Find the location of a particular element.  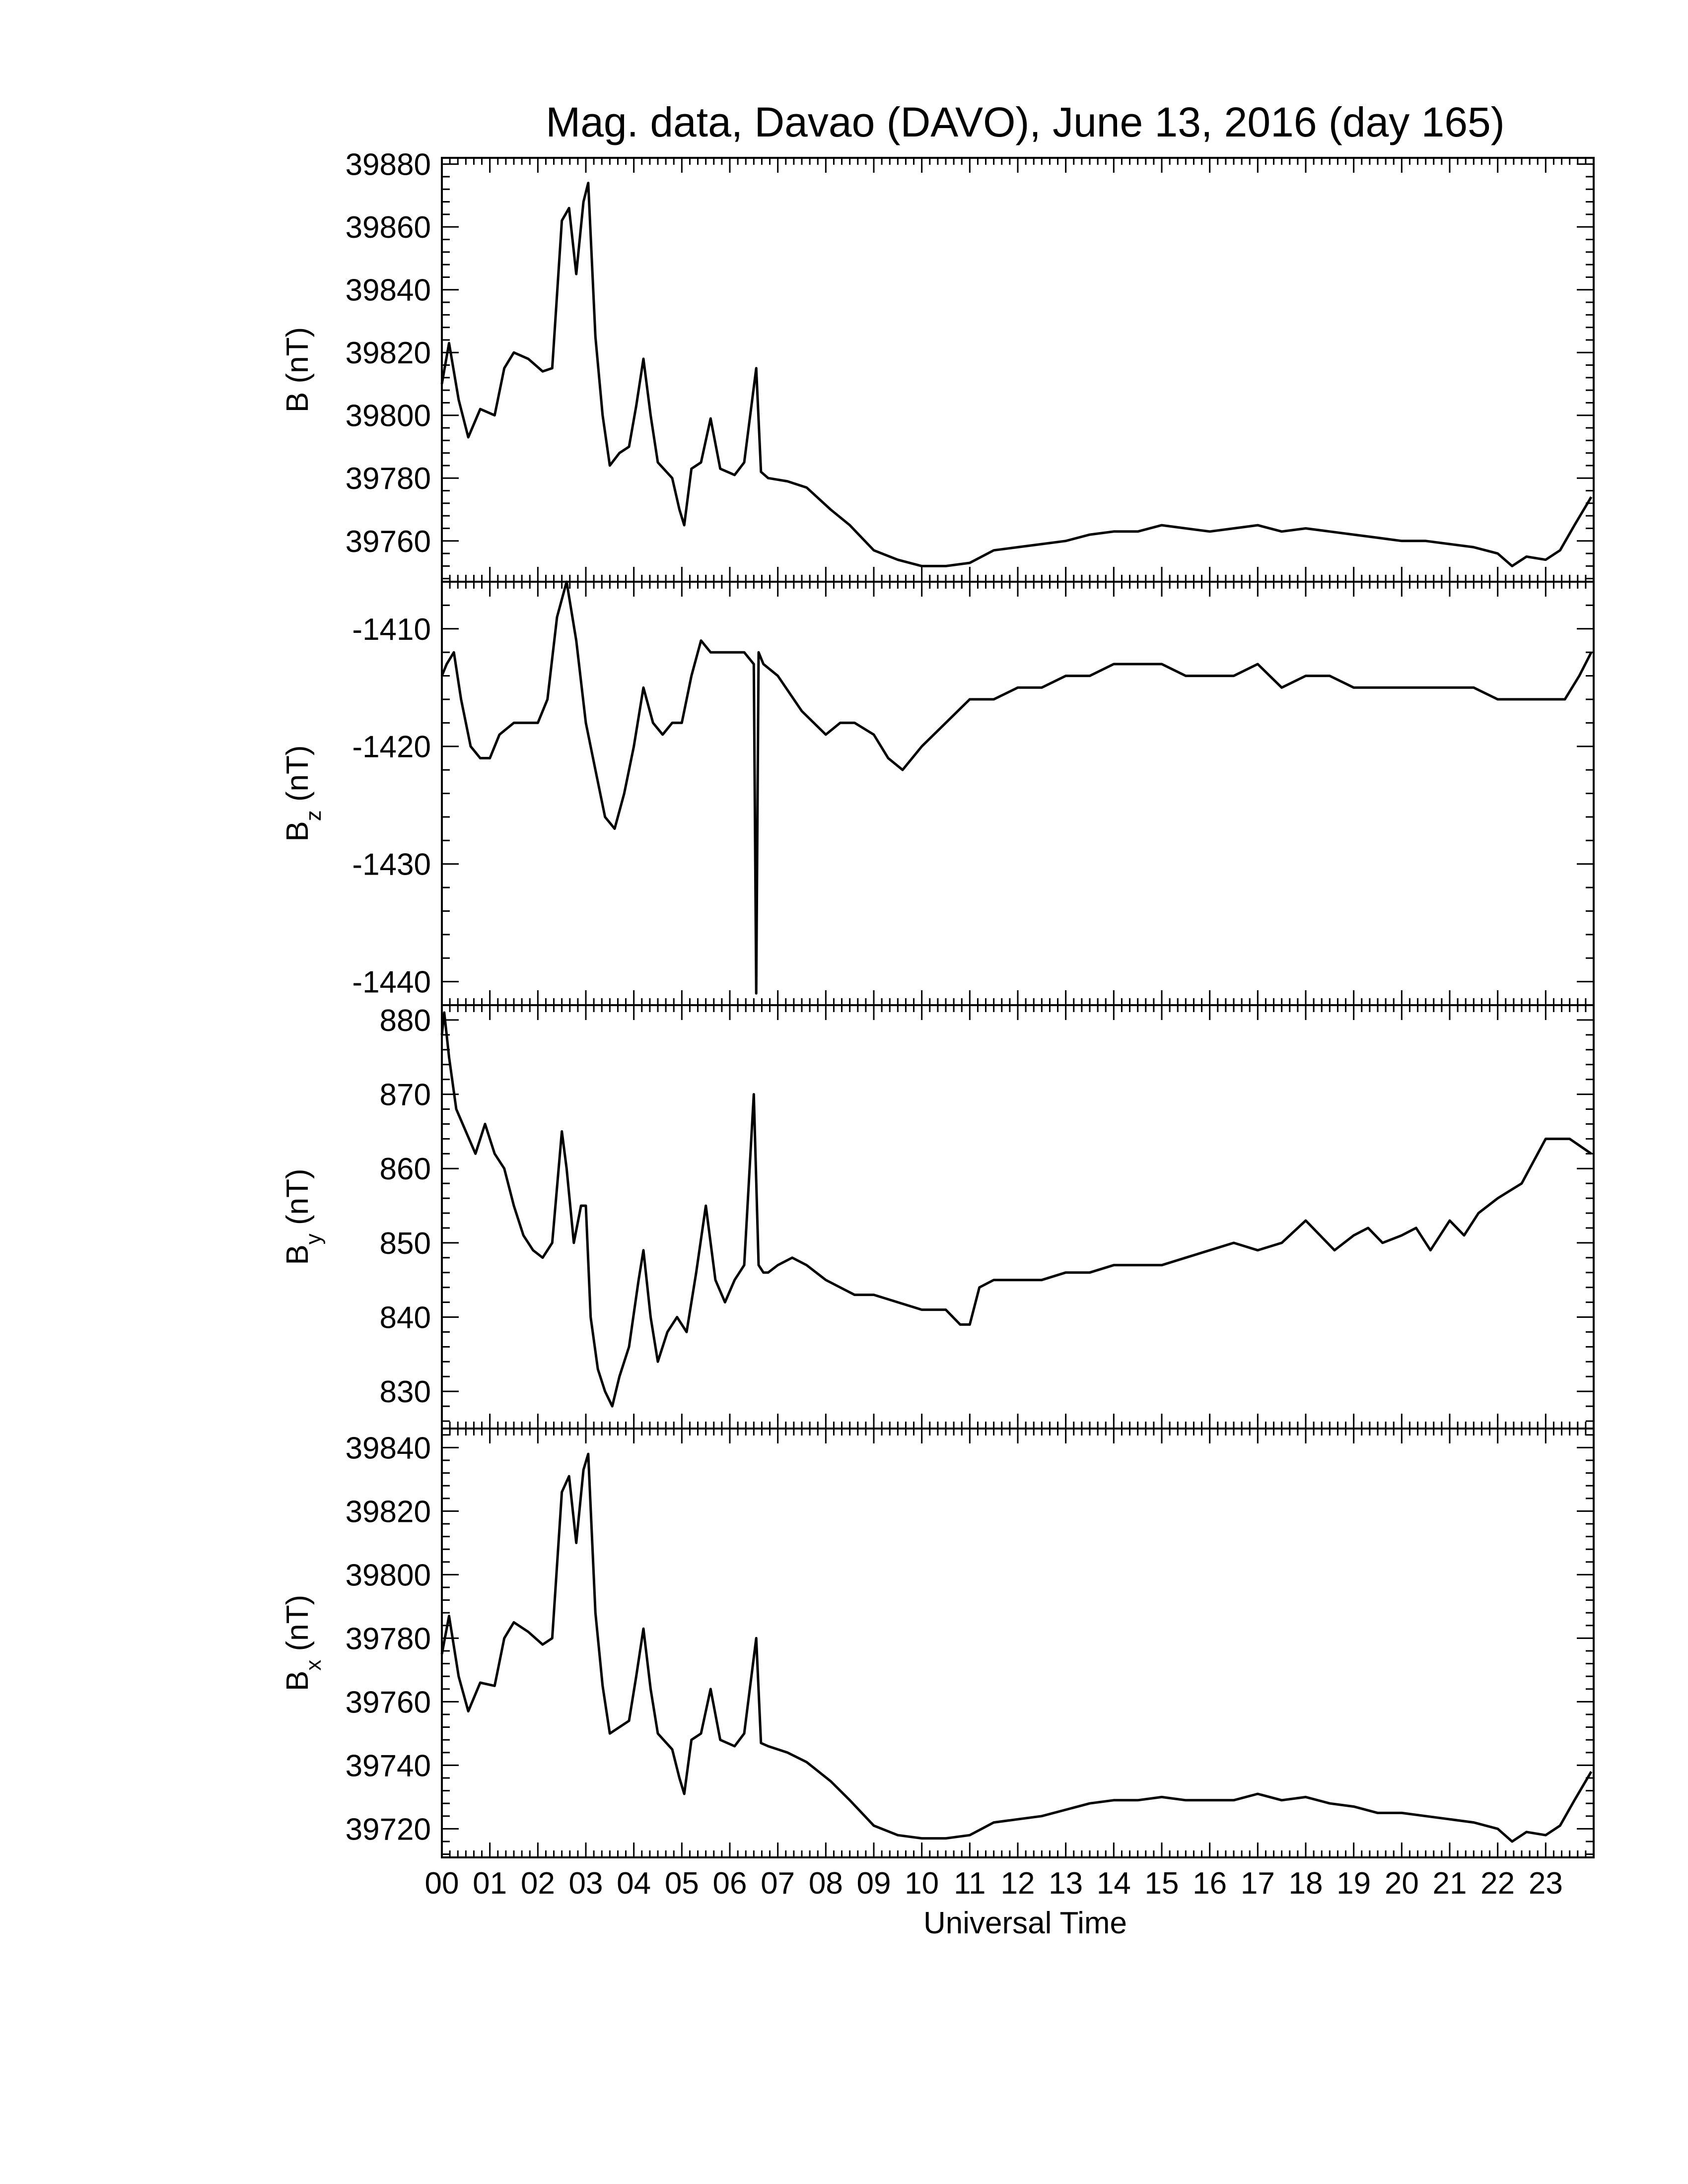

y-tick-label: 860 is located at coordinates (405, 1169).